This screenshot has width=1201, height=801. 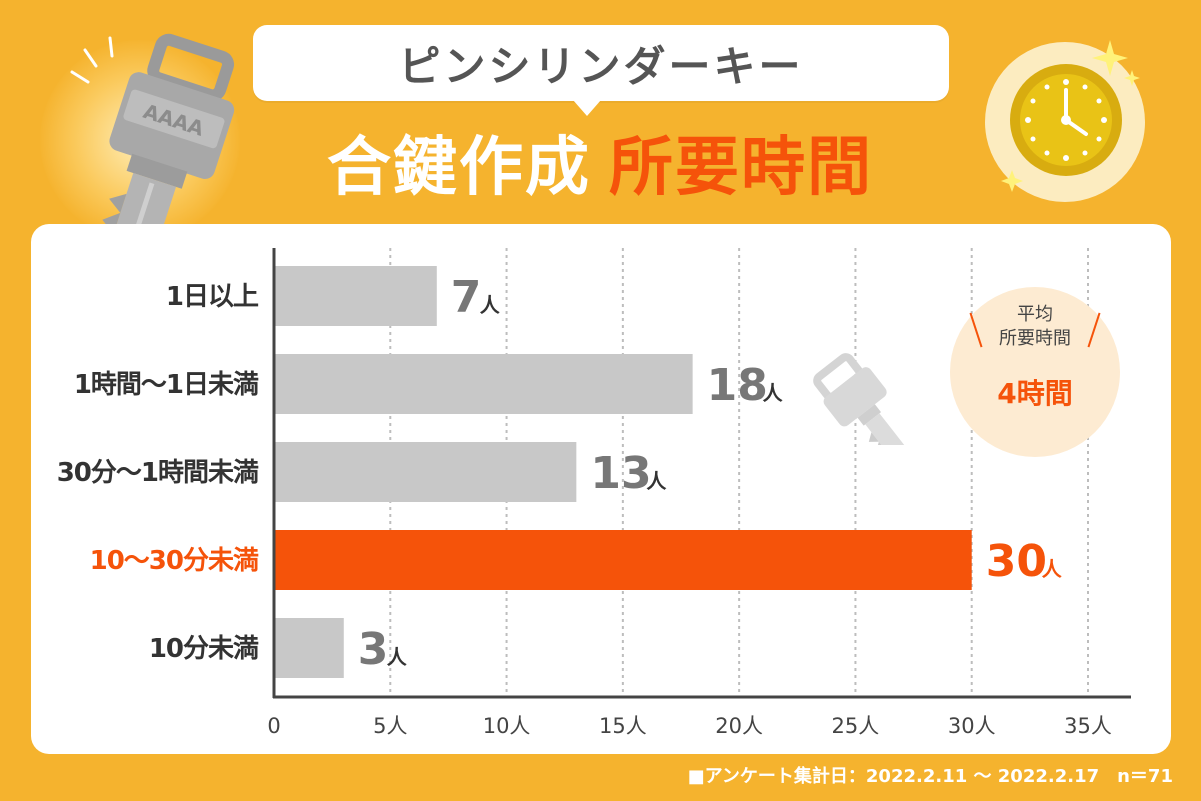 I want to click on survey-footer: ■アンケート集計日：2022.2.11 〜 2022.2.17 n＝71, so click(x=930, y=776).